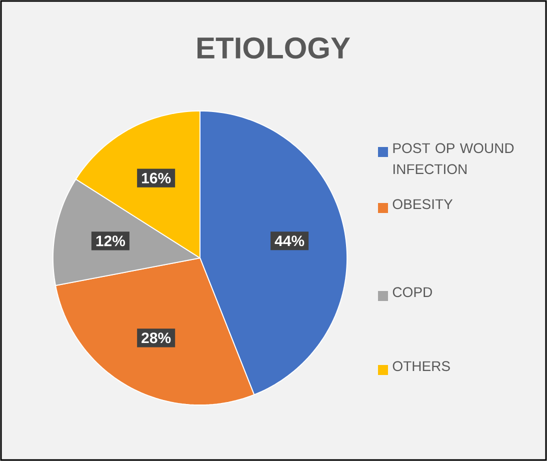  Describe the element at coordinates (274, 48) in the screenshot. I see `chart-title: ETIOLOGY` at that location.